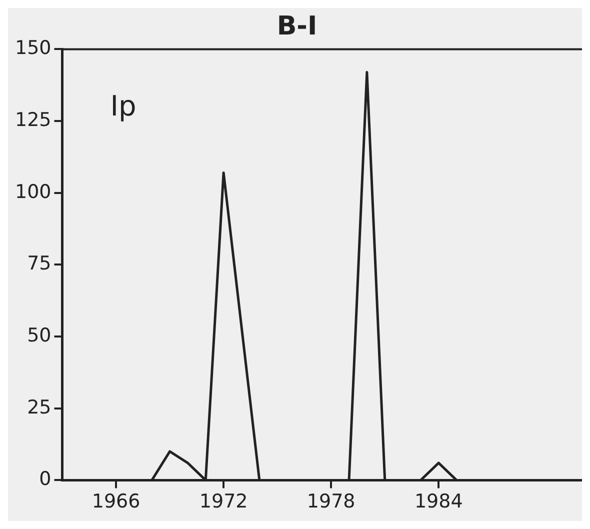 The image size is (590, 529). Describe the element at coordinates (39, 335) in the screenshot. I see `y-tick-label: 50` at that location.